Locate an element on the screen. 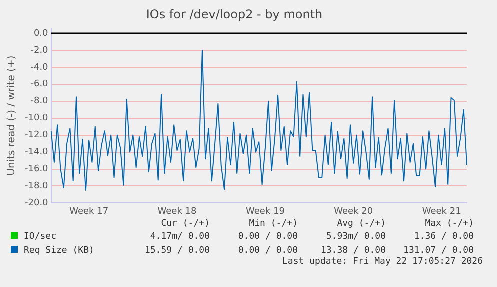 This screenshot has height=287, width=497. chart-title: IOs for /dev/loop2 - by month is located at coordinates (234, 14).